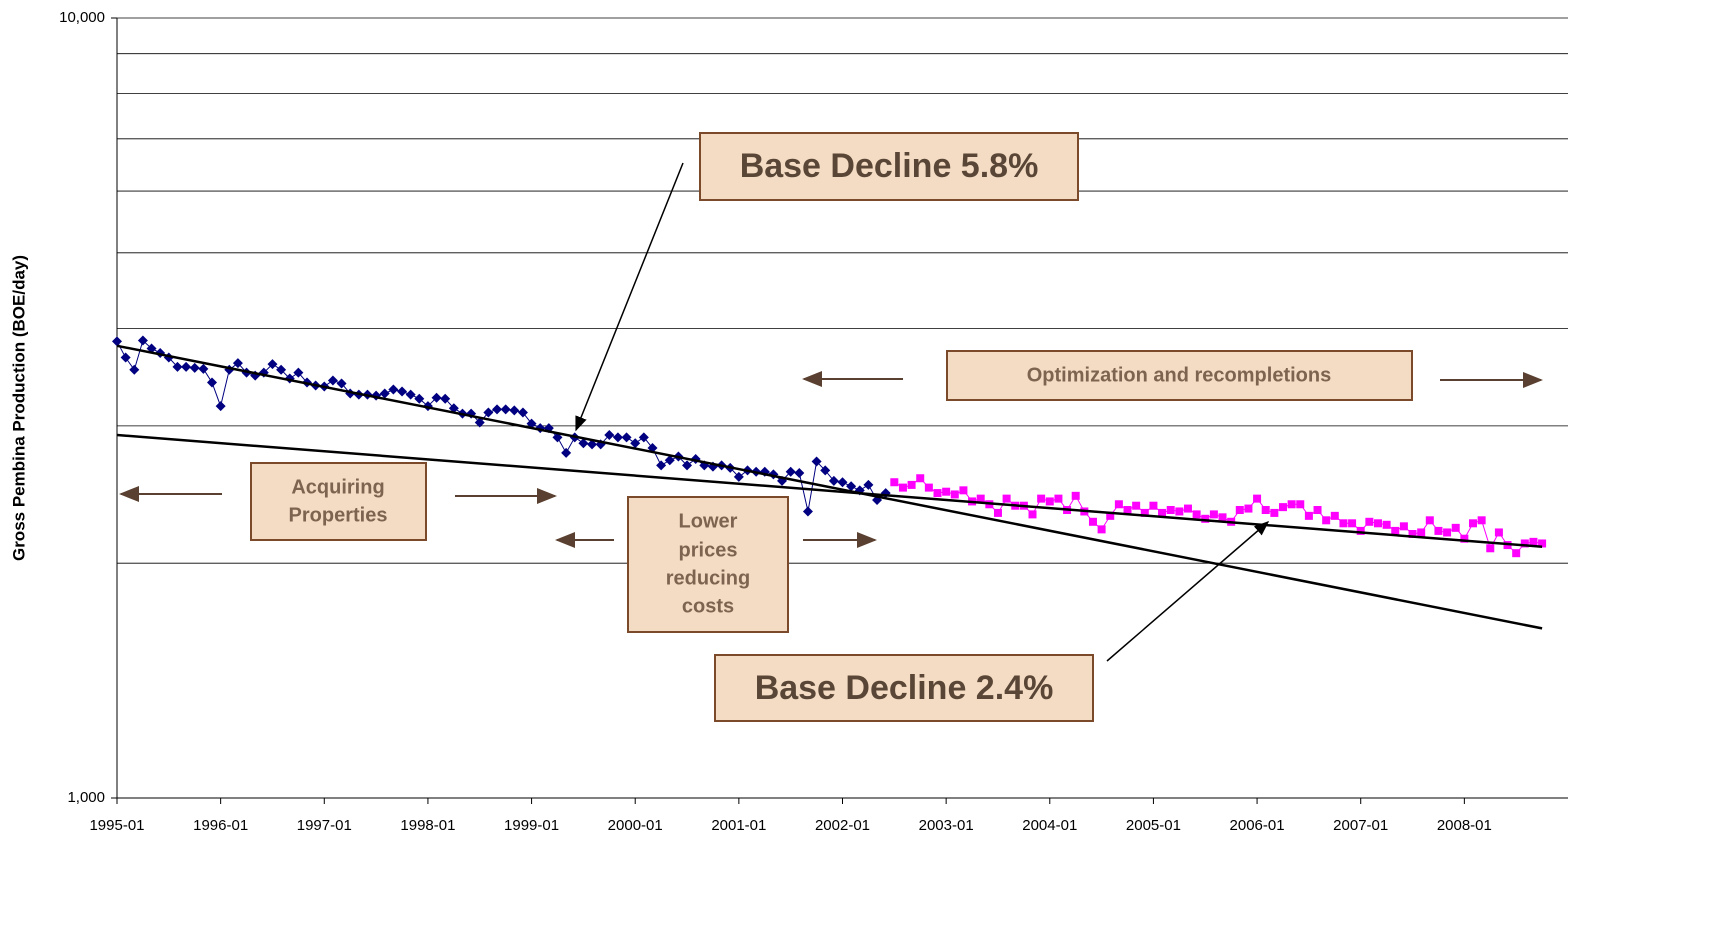 The height and width of the screenshot is (925, 1731). I want to click on series-line, so click(1218, 515).